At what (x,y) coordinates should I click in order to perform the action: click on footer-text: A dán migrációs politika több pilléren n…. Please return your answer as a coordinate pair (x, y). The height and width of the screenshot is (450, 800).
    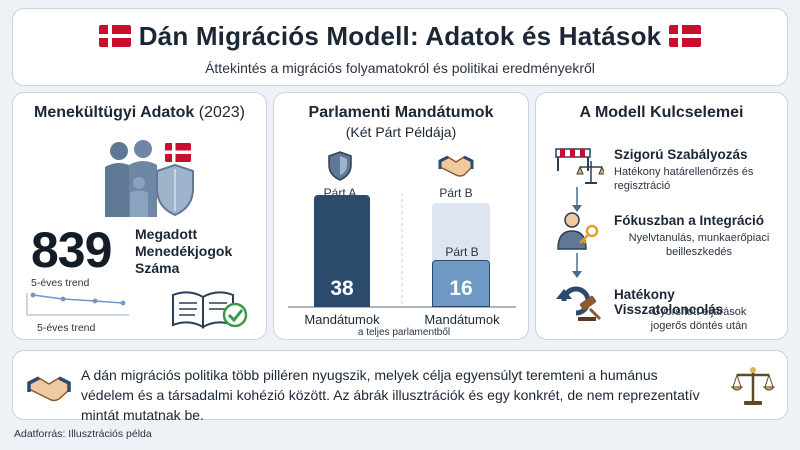
    Looking at the image, I should click on (390, 395).